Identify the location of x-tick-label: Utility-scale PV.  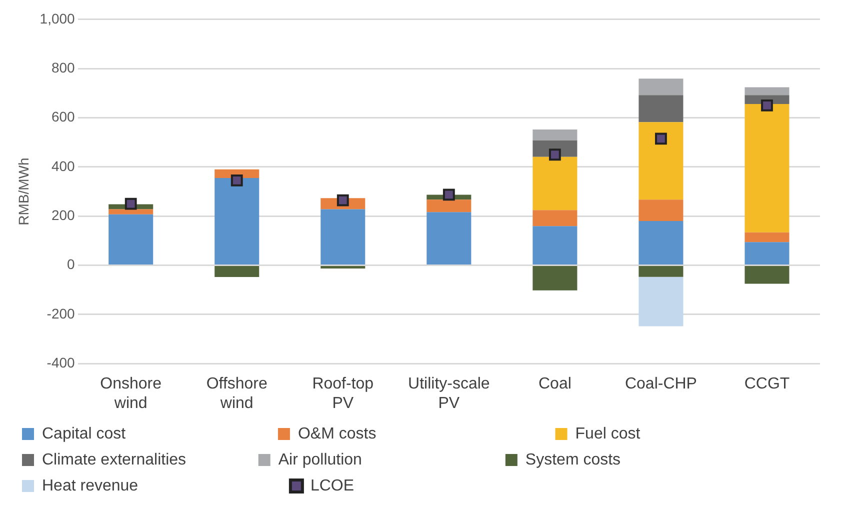
(449, 394).